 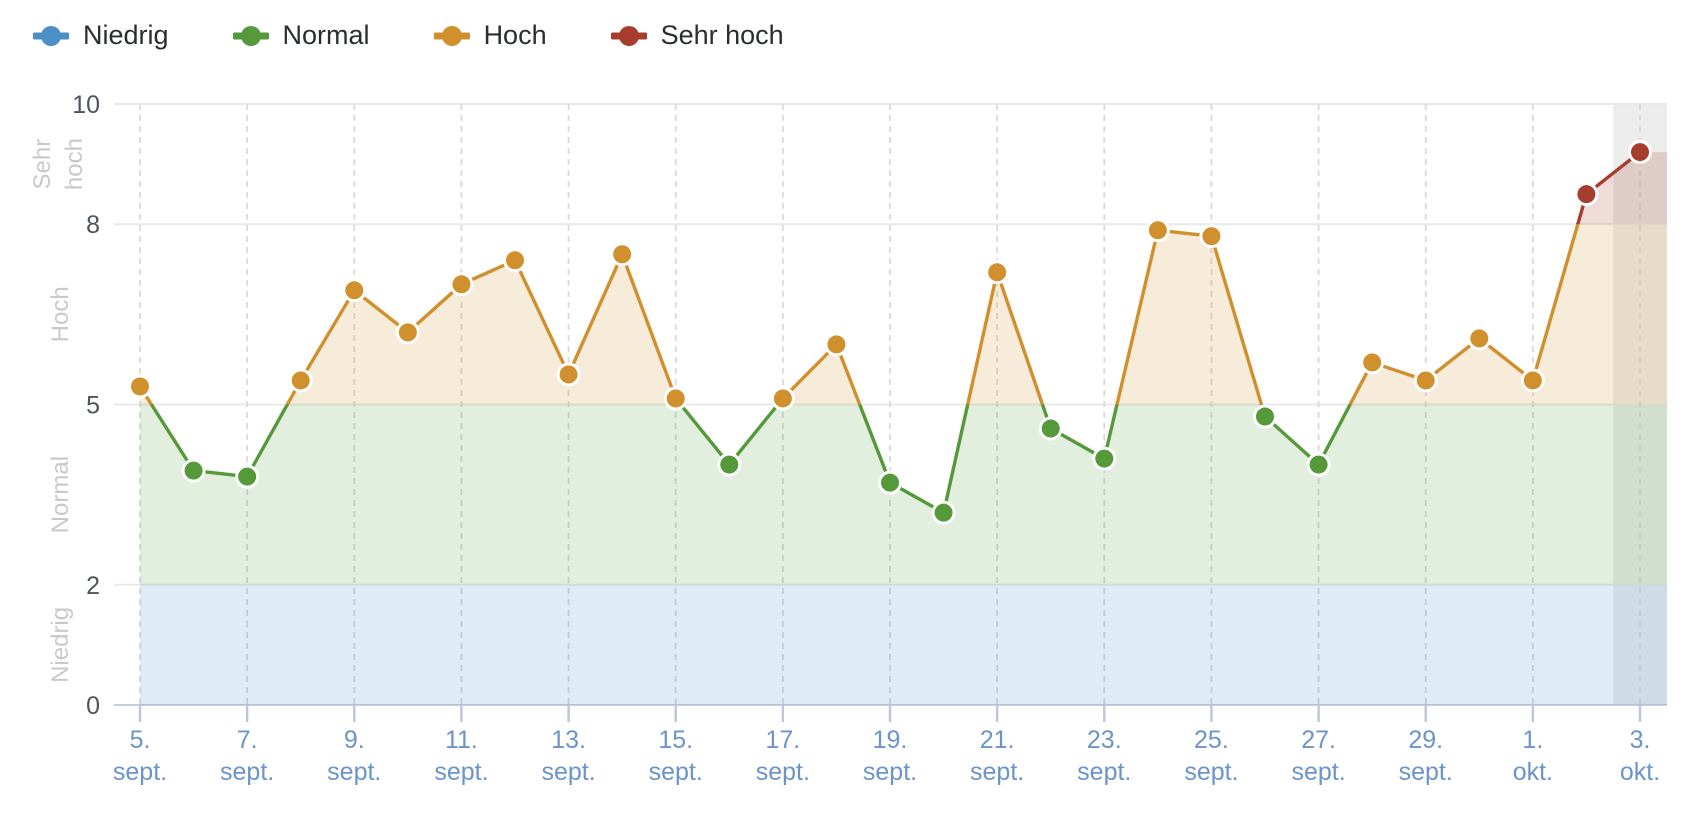 I want to click on x-tick-label-day: 1., so click(x=1532, y=740).